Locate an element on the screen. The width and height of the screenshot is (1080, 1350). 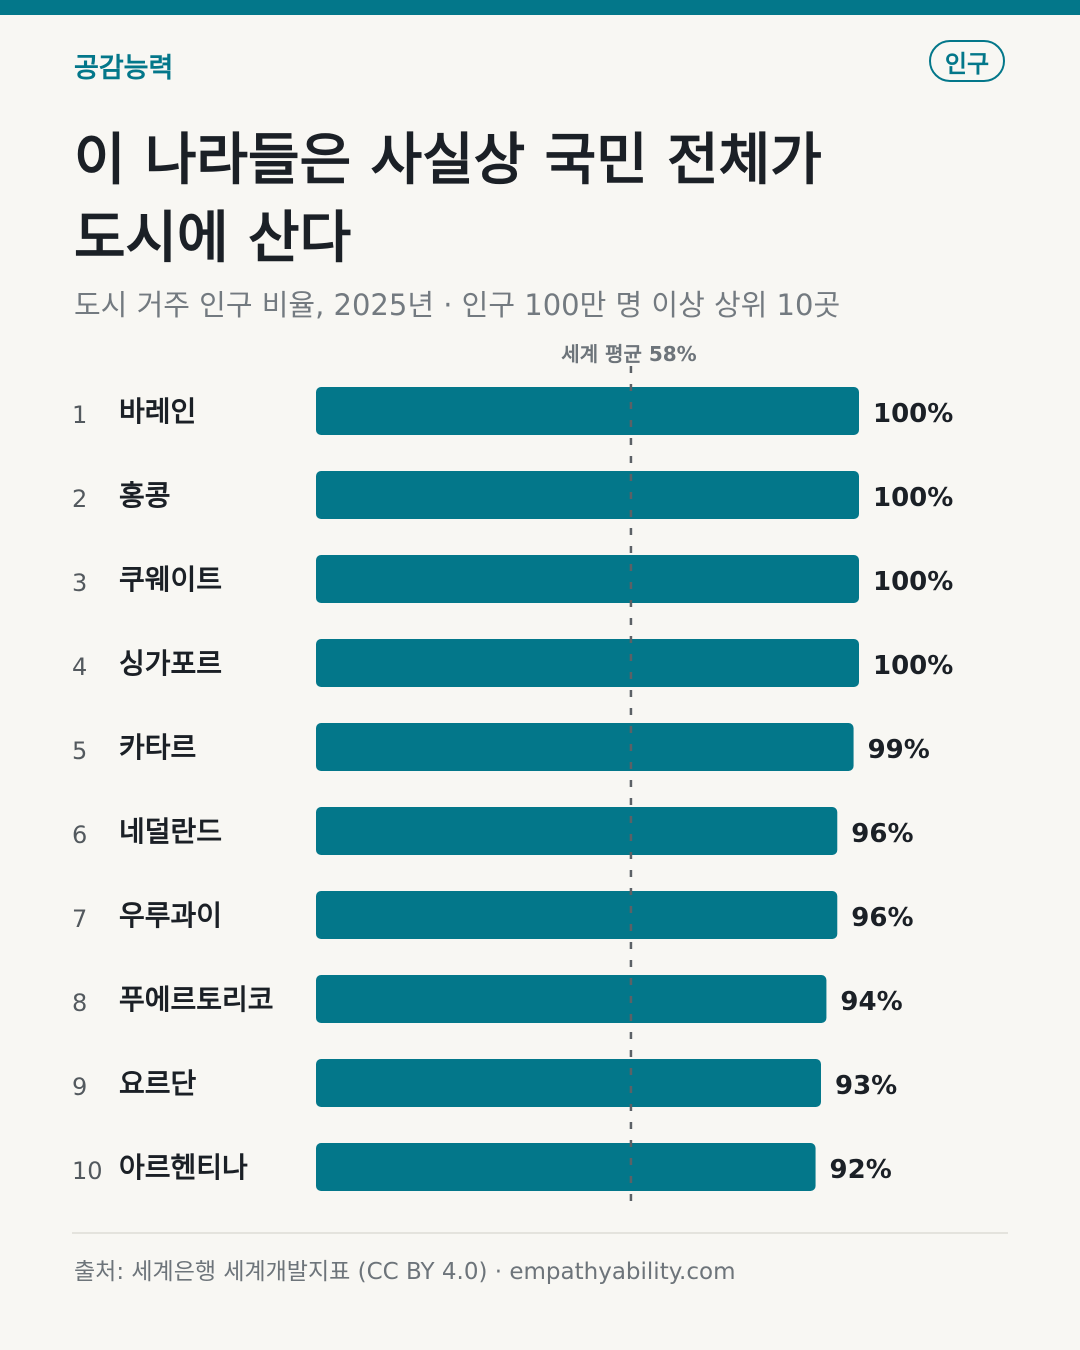
top-accent-bar is located at coordinates (540, 7).